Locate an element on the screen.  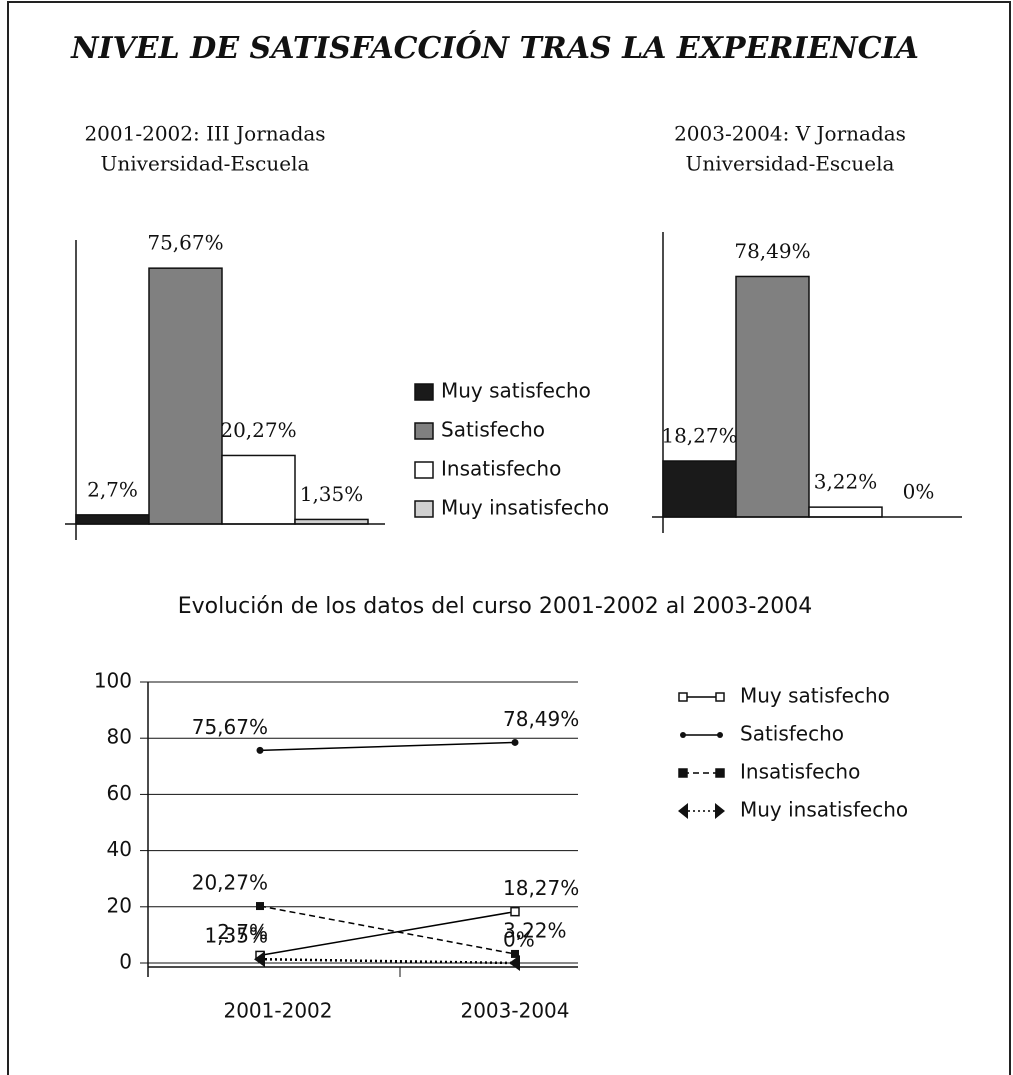
chart-title: 2001-2002: III Jornadas is located at coordinates (204, 134).